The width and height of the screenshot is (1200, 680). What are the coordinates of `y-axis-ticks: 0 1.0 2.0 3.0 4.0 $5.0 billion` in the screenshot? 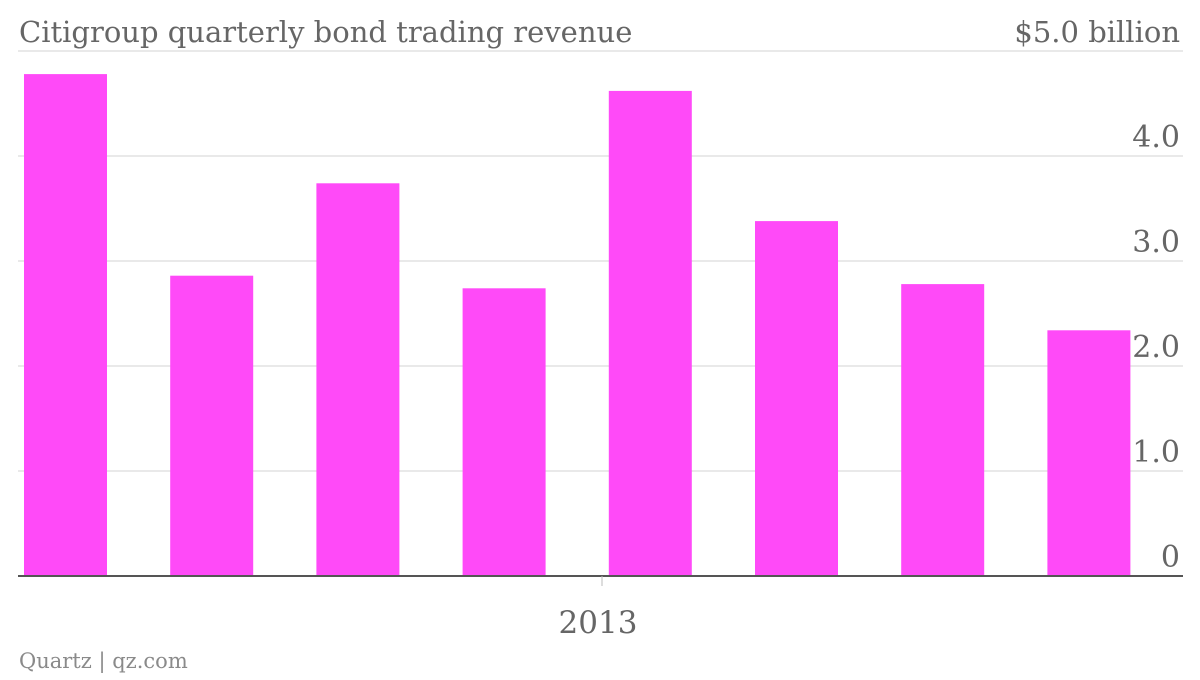 It's located at (1097, 295).